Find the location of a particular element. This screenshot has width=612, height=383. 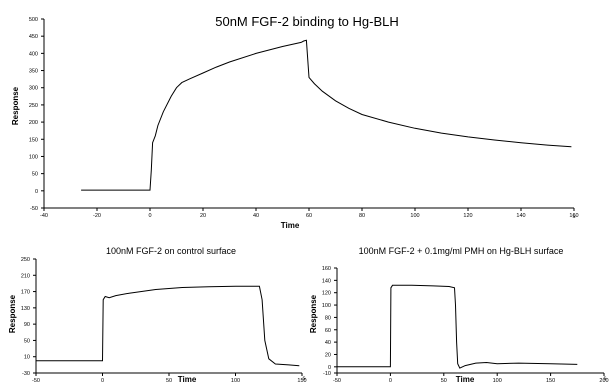

y-tick-label: 150 is located at coordinates (33, 140).